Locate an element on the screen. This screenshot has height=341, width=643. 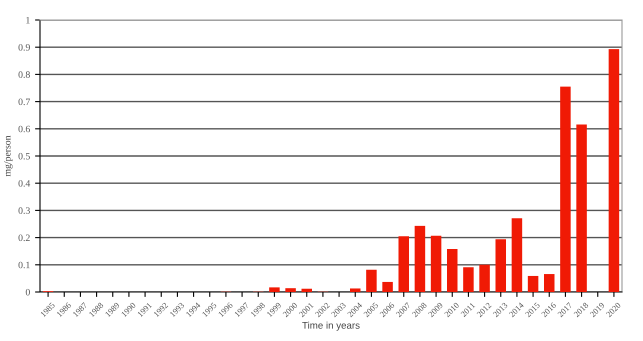
y-tick-label: 0.1 is located at coordinates (24, 265).